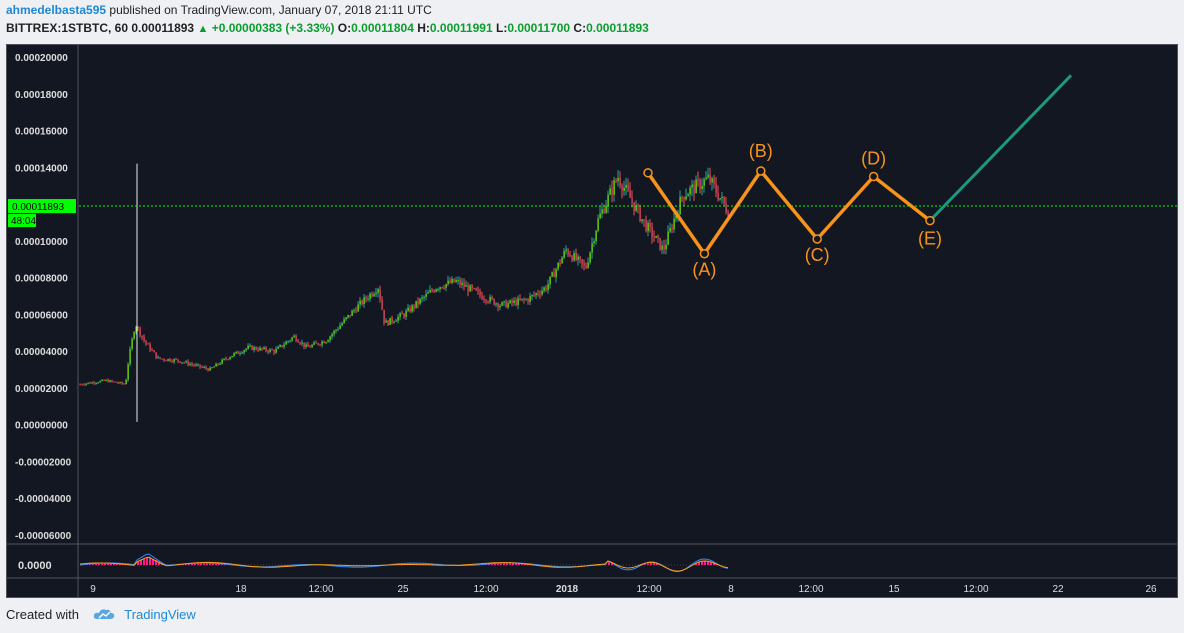 This screenshot has width=1184, height=633. I want to click on price-tick-label: 0.00018000, so click(41, 95).